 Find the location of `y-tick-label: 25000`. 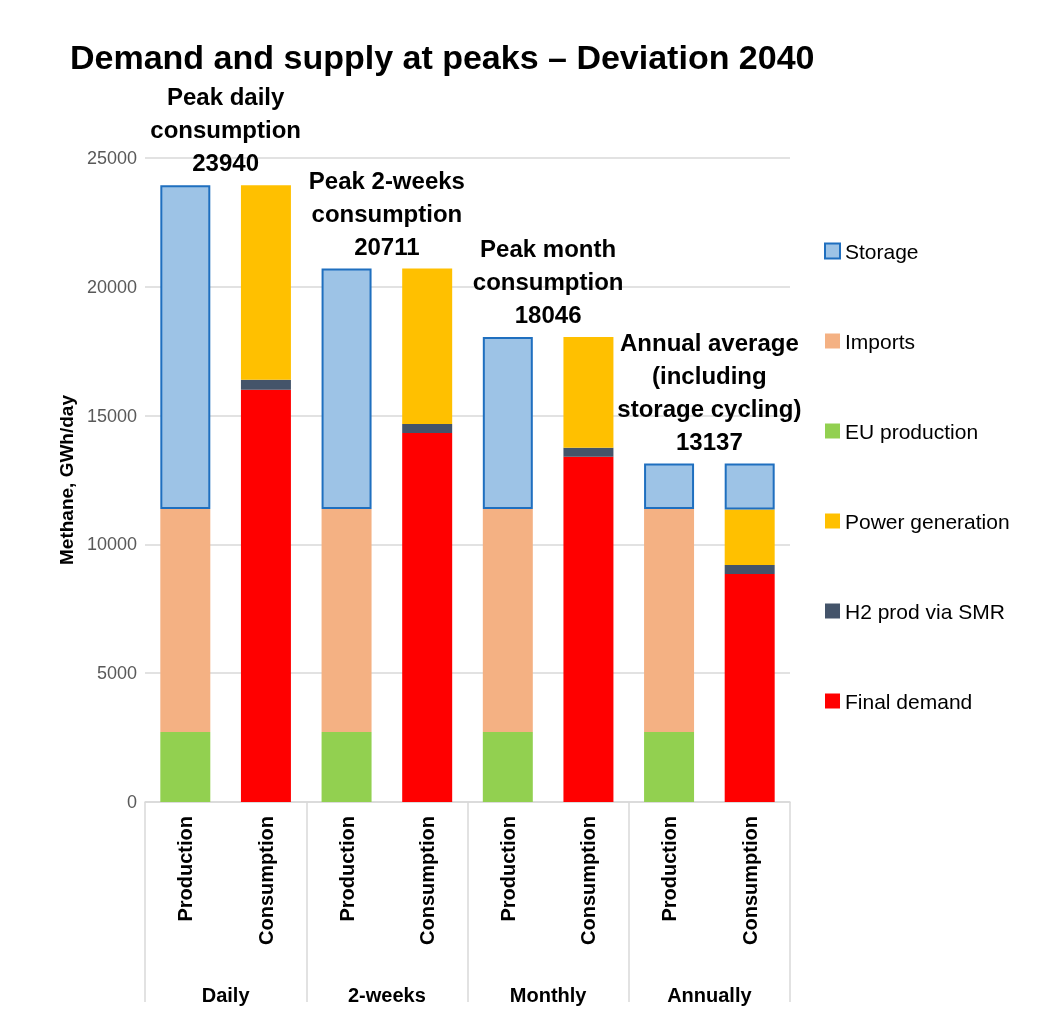

y-tick-label: 25000 is located at coordinates (111, 158).